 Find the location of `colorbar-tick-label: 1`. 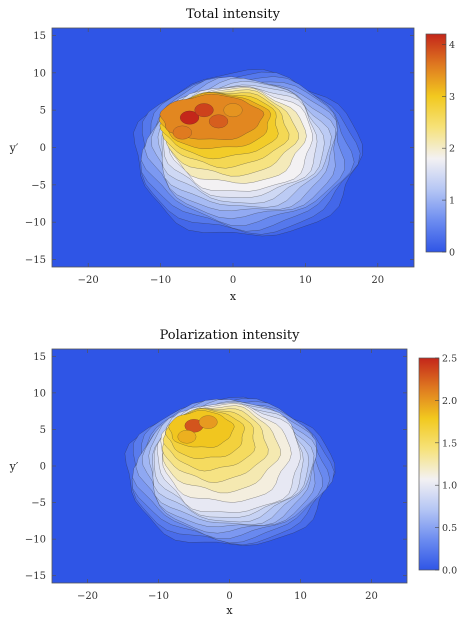

colorbar-tick-label: 1 is located at coordinates (452, 201).